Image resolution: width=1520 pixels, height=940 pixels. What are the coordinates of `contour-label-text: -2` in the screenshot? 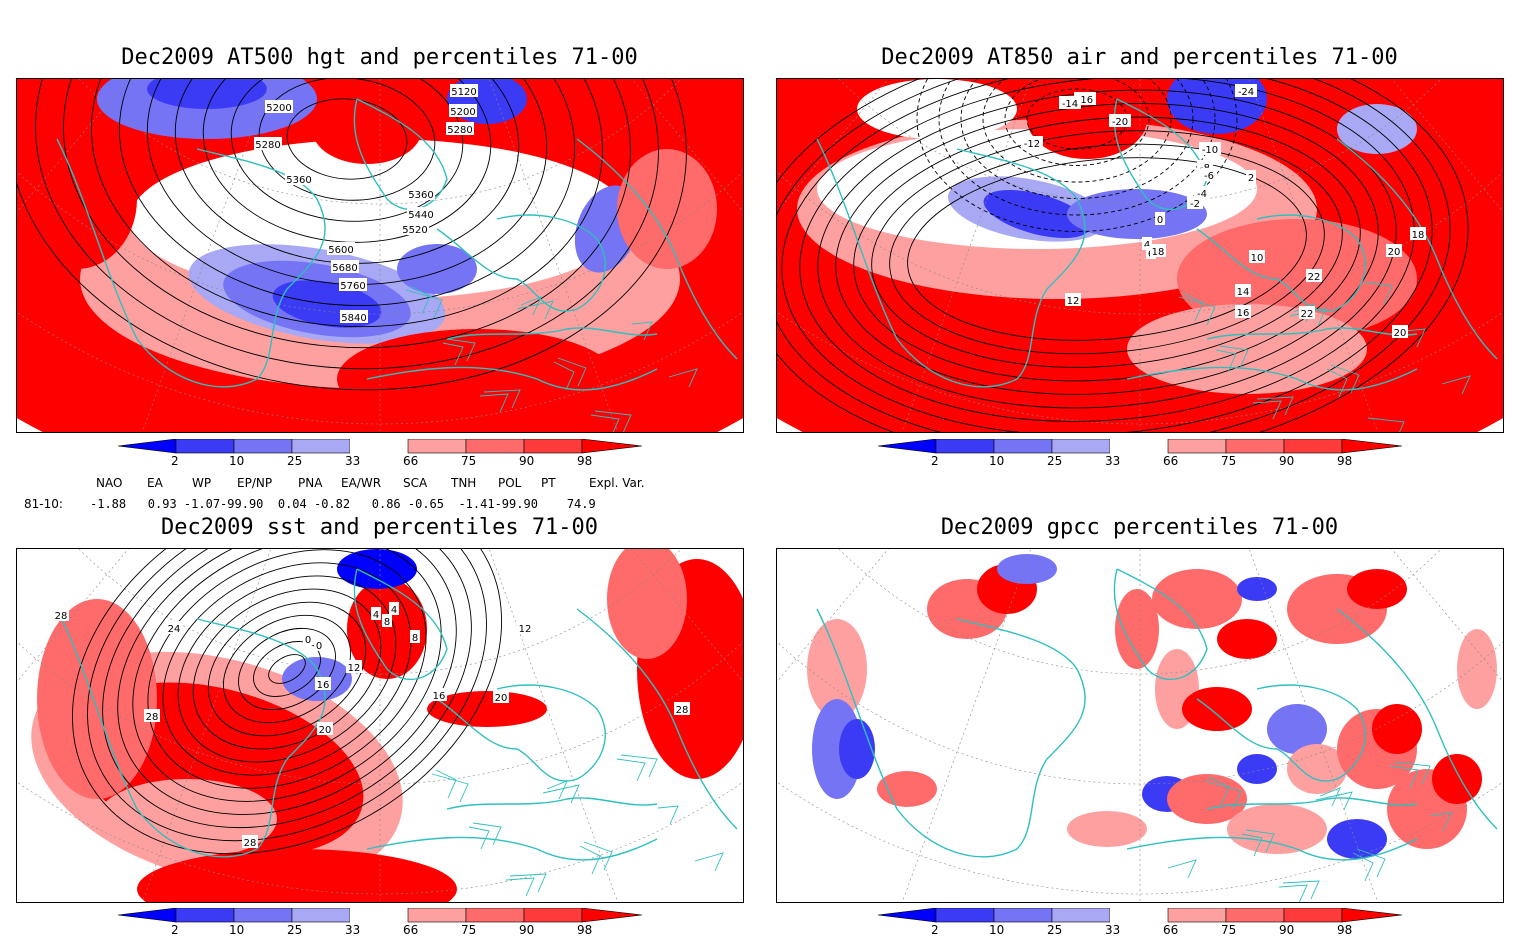 It's located at (1195, 204).